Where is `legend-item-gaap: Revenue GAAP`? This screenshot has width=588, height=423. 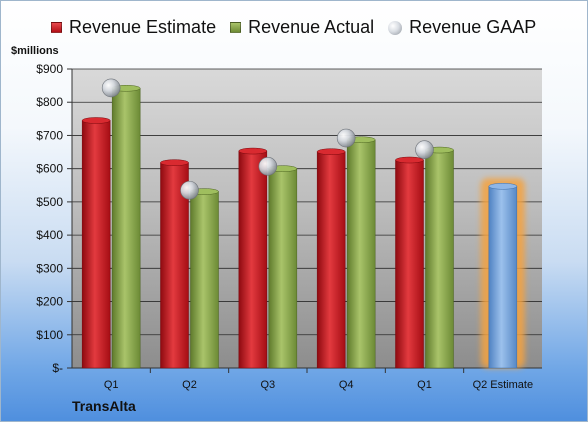
legend-item-gaap: Revenue GAAP is located at coordinates (462, 27).